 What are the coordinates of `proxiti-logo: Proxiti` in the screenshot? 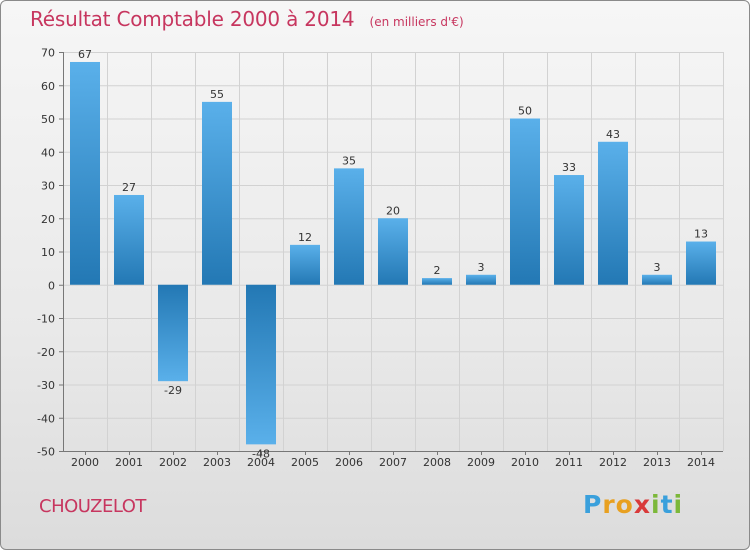 It's located at (633, 504).